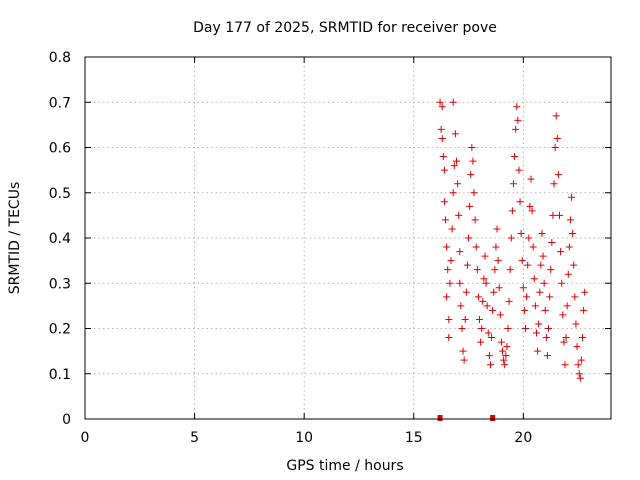 The image size is (640, 480). I want to click on x-tick-label: 0, so click(85, 438).